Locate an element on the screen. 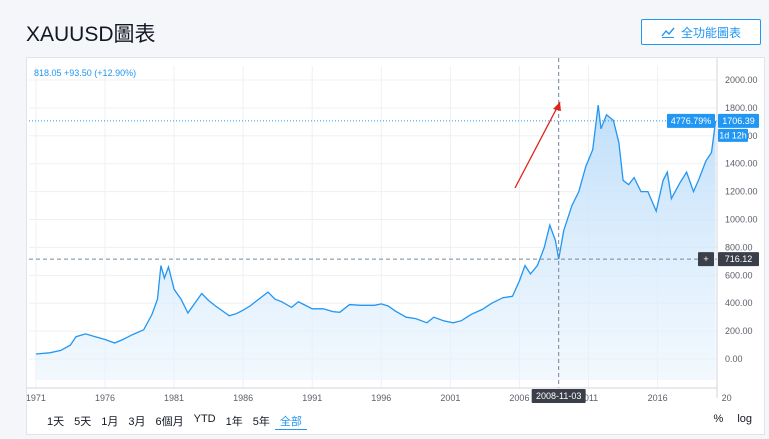 The width and height of the screenshot is (769, 439). price-tick-label: 0.00 is located at coordinates (734, 359).